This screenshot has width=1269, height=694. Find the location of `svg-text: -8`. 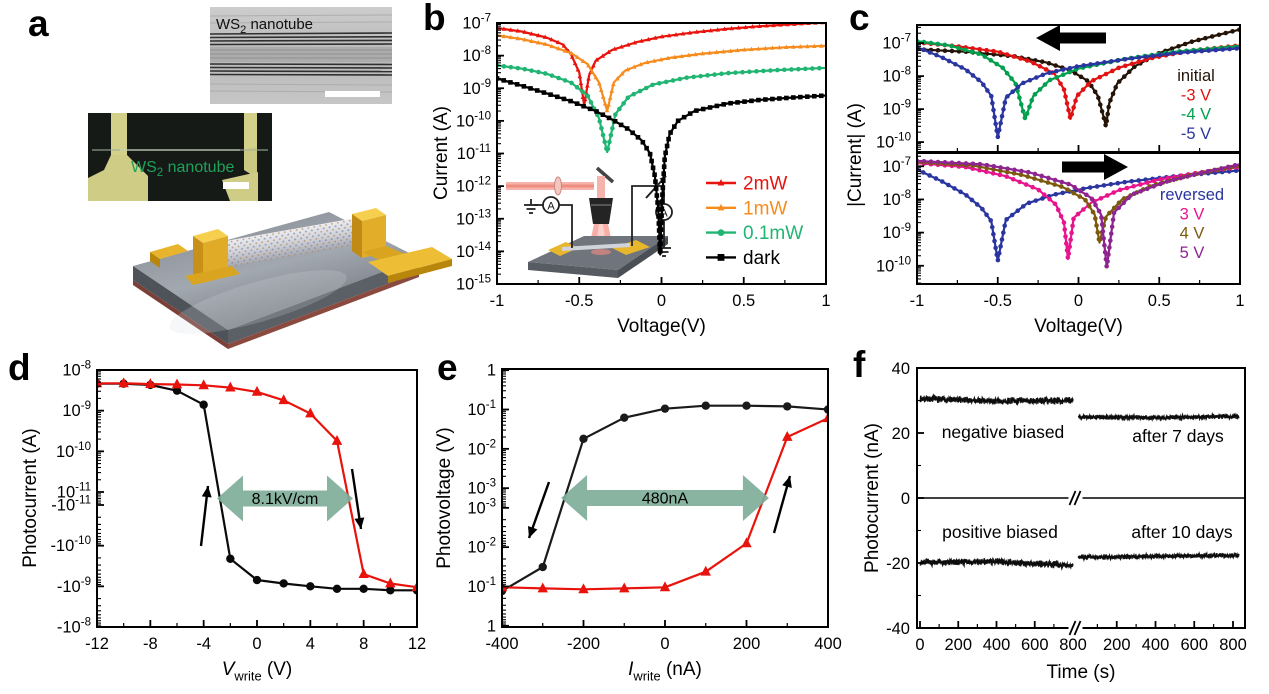

svg-text: -8 is located at coordinates (150, 644).